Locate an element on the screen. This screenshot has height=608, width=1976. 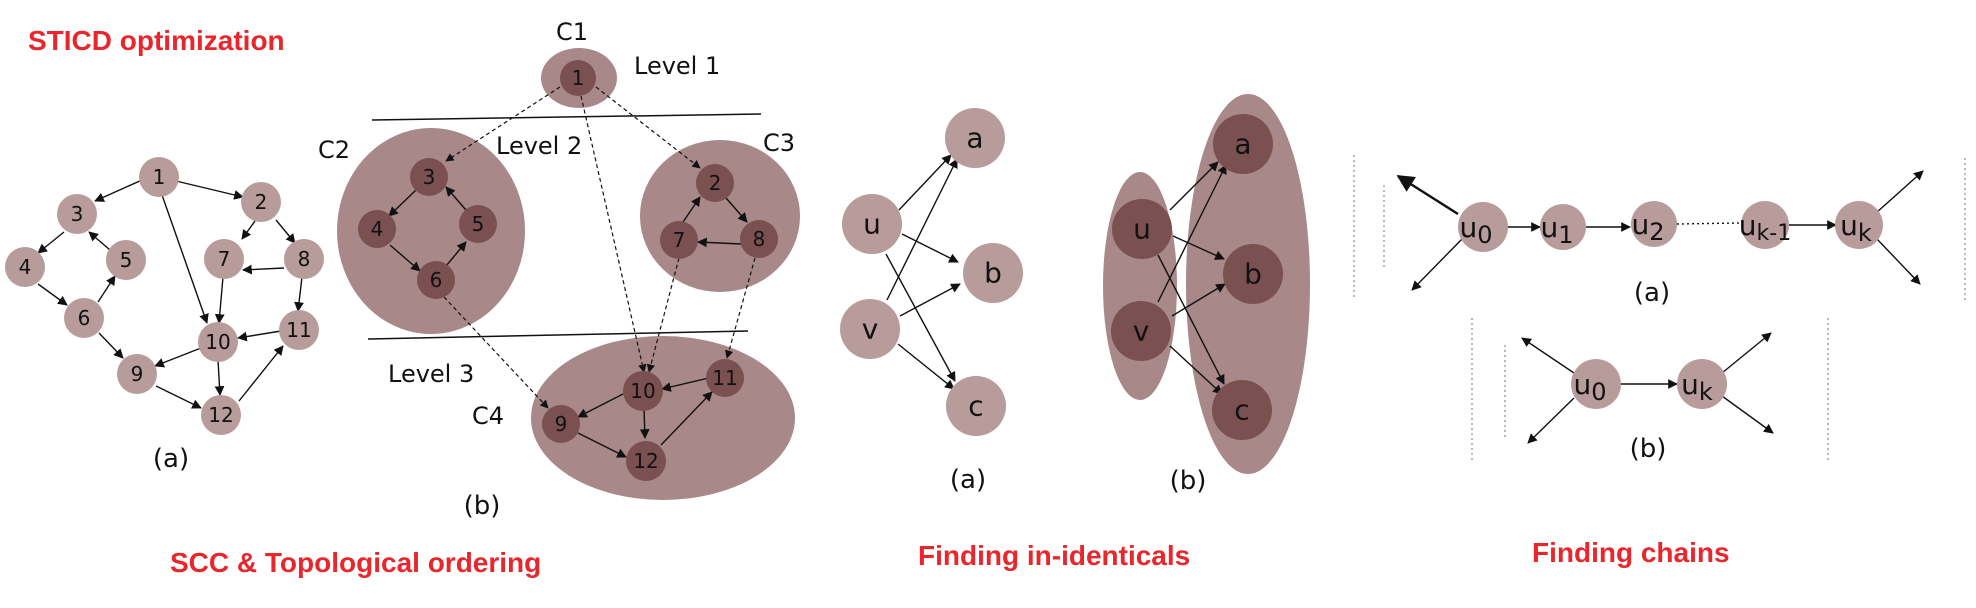
label-level-2: Level 2 is located at coordinates (539, 146).